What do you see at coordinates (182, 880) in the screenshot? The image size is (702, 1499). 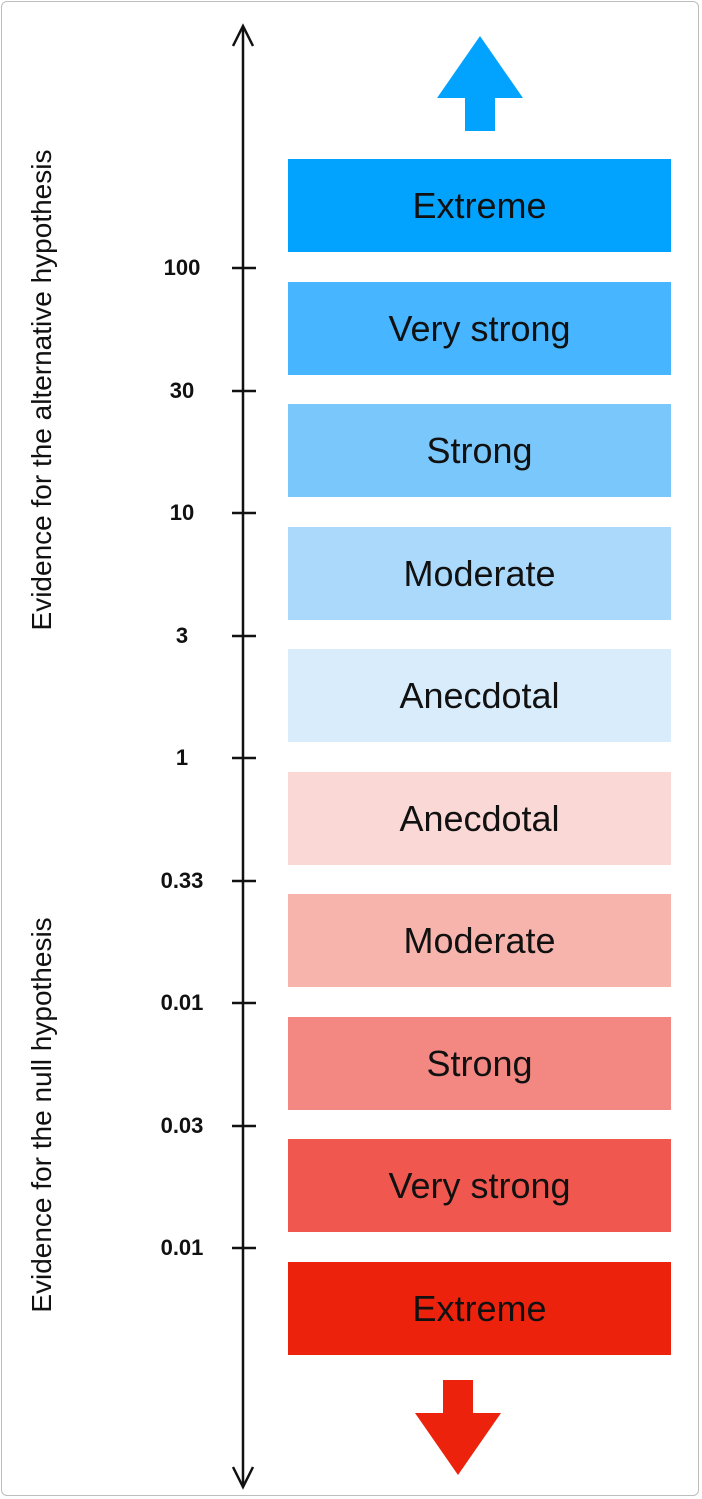 I see `tick-label: 0.33` at bounding box center [182, 880].